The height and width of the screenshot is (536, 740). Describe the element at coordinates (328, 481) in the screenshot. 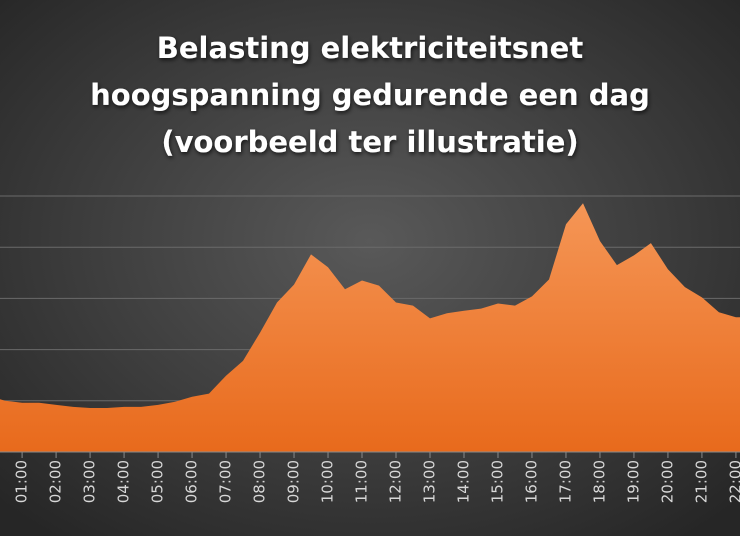

I see `x-tick-label: 10:00` at that location.